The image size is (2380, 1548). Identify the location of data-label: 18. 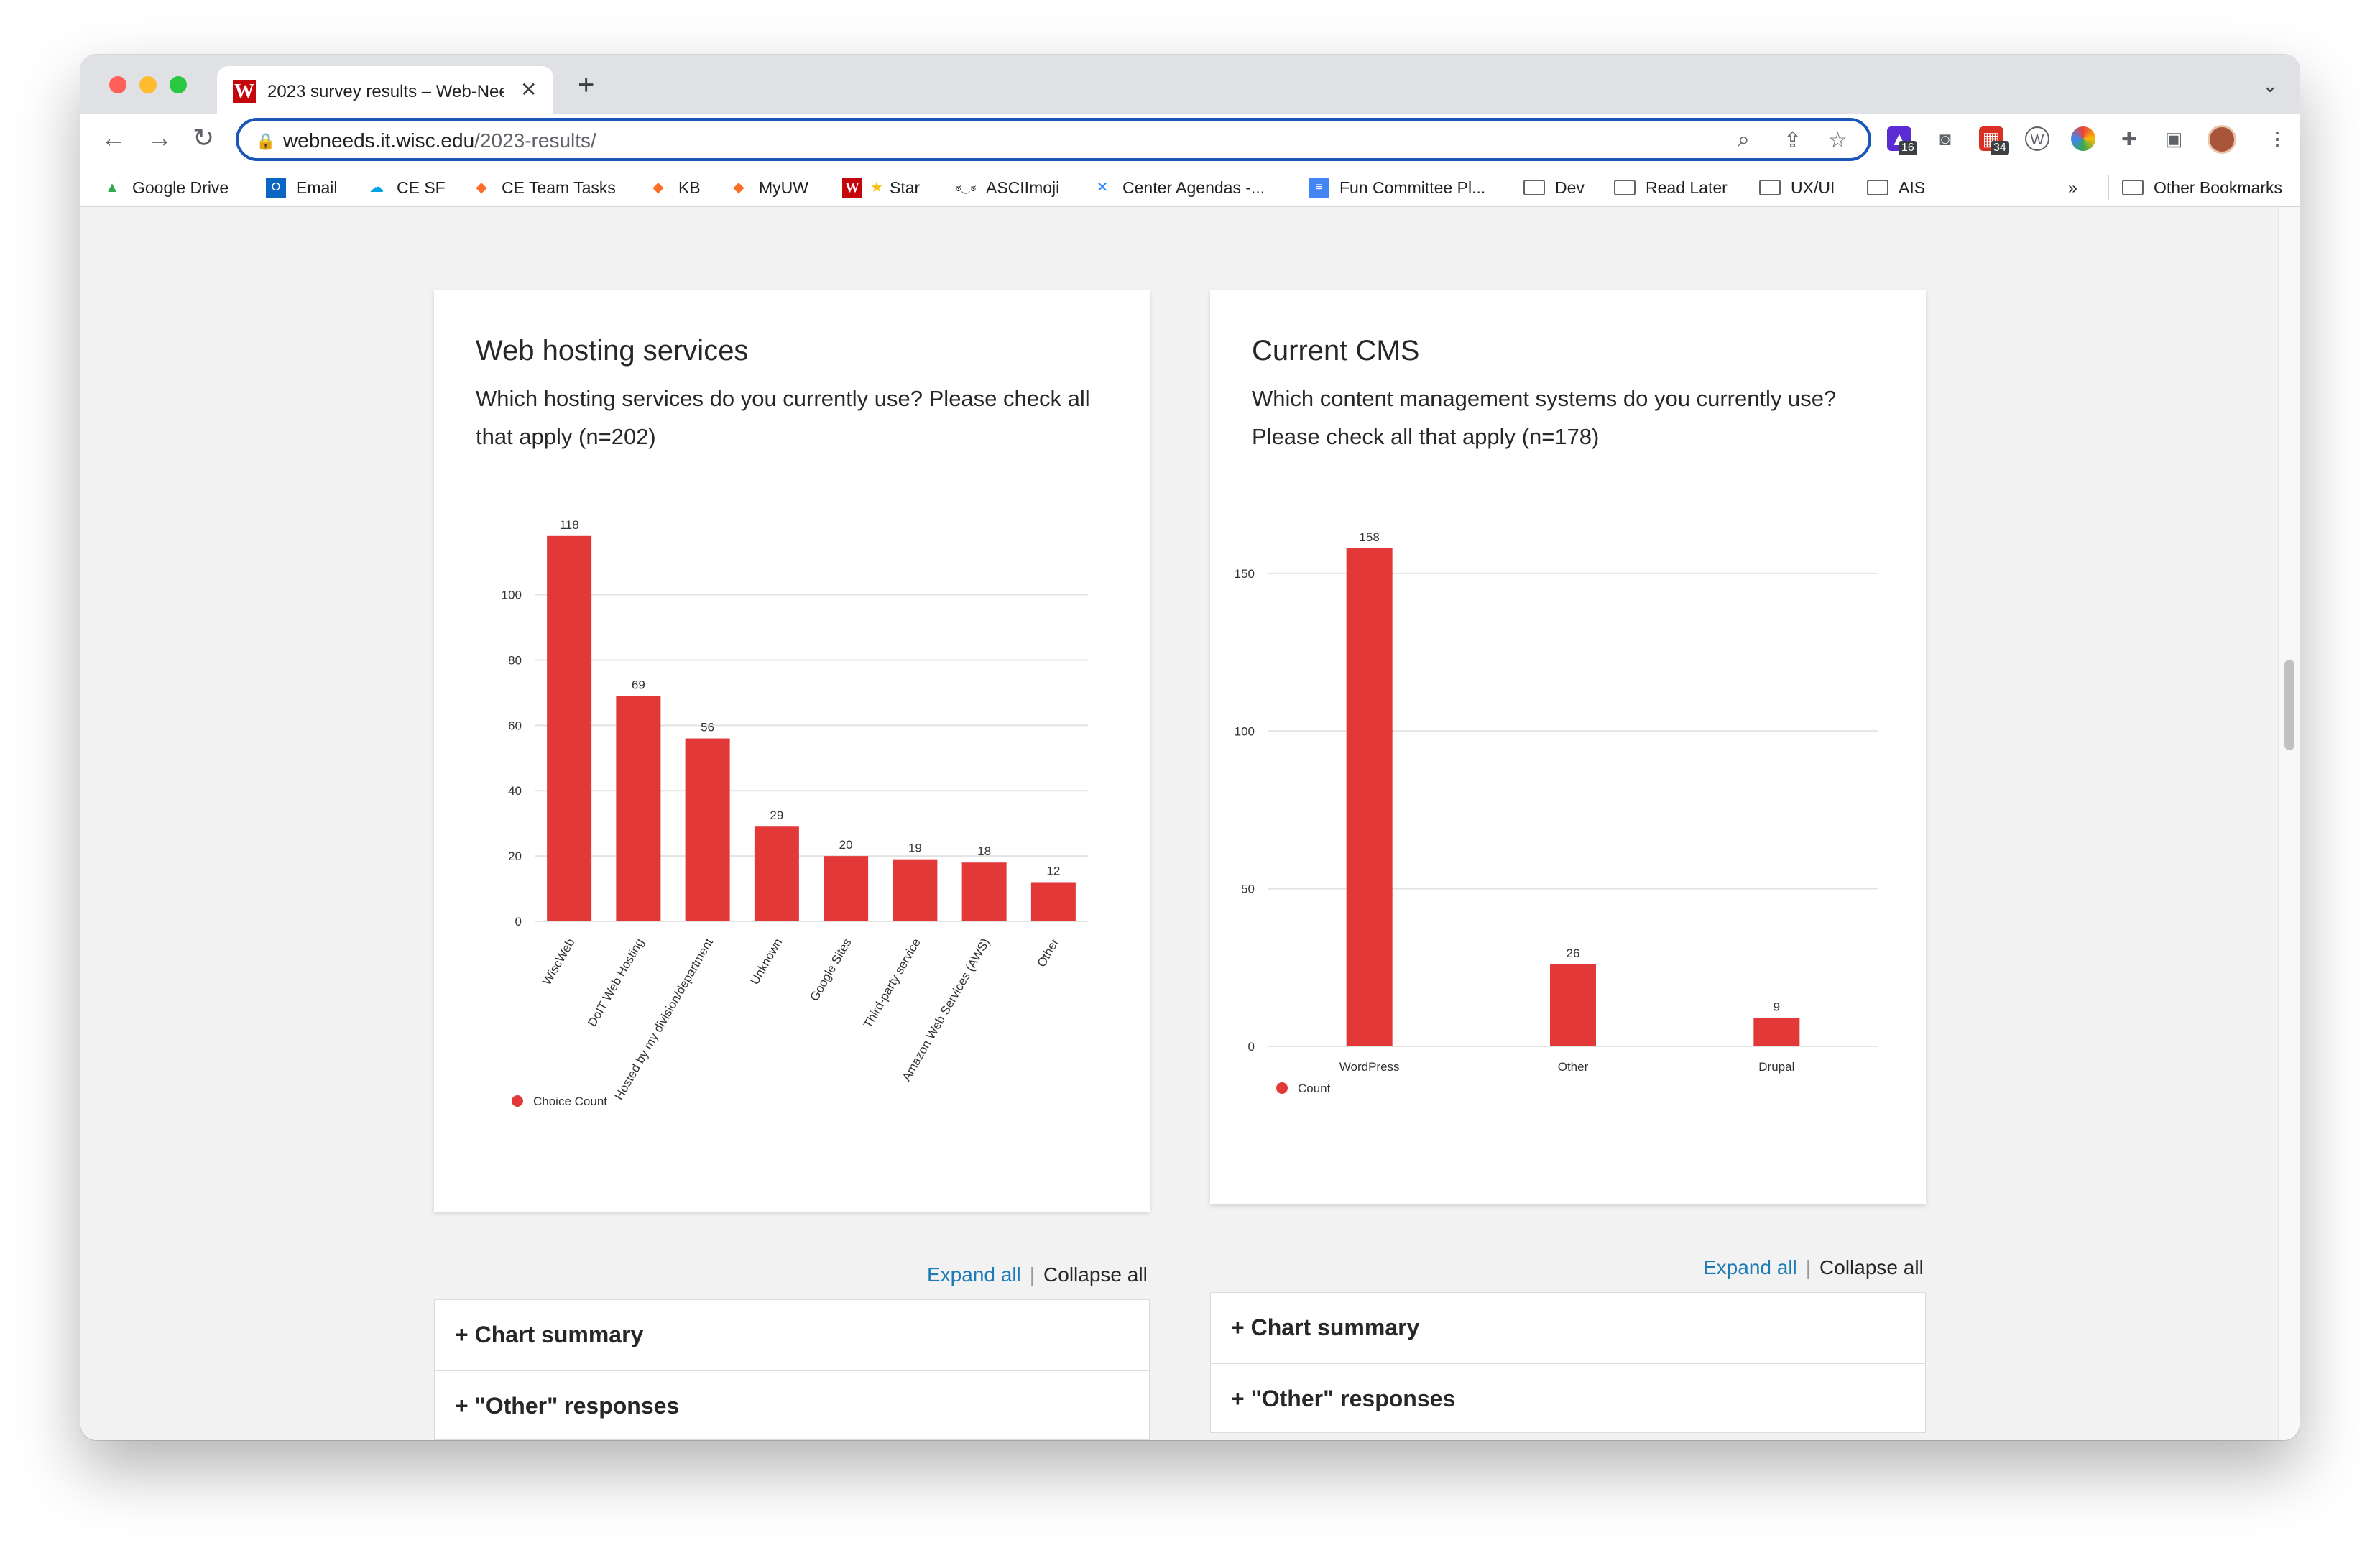
(984, 851).